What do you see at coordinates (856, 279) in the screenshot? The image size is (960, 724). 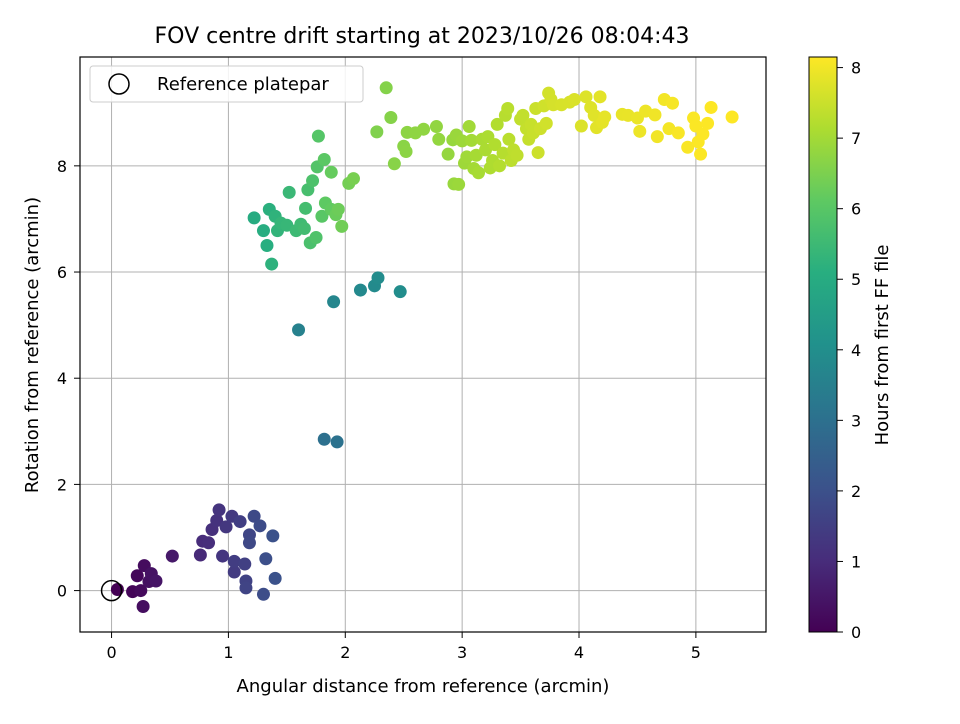 I see `colorbar-tick-label: 5` at bounding box center [856, 279].